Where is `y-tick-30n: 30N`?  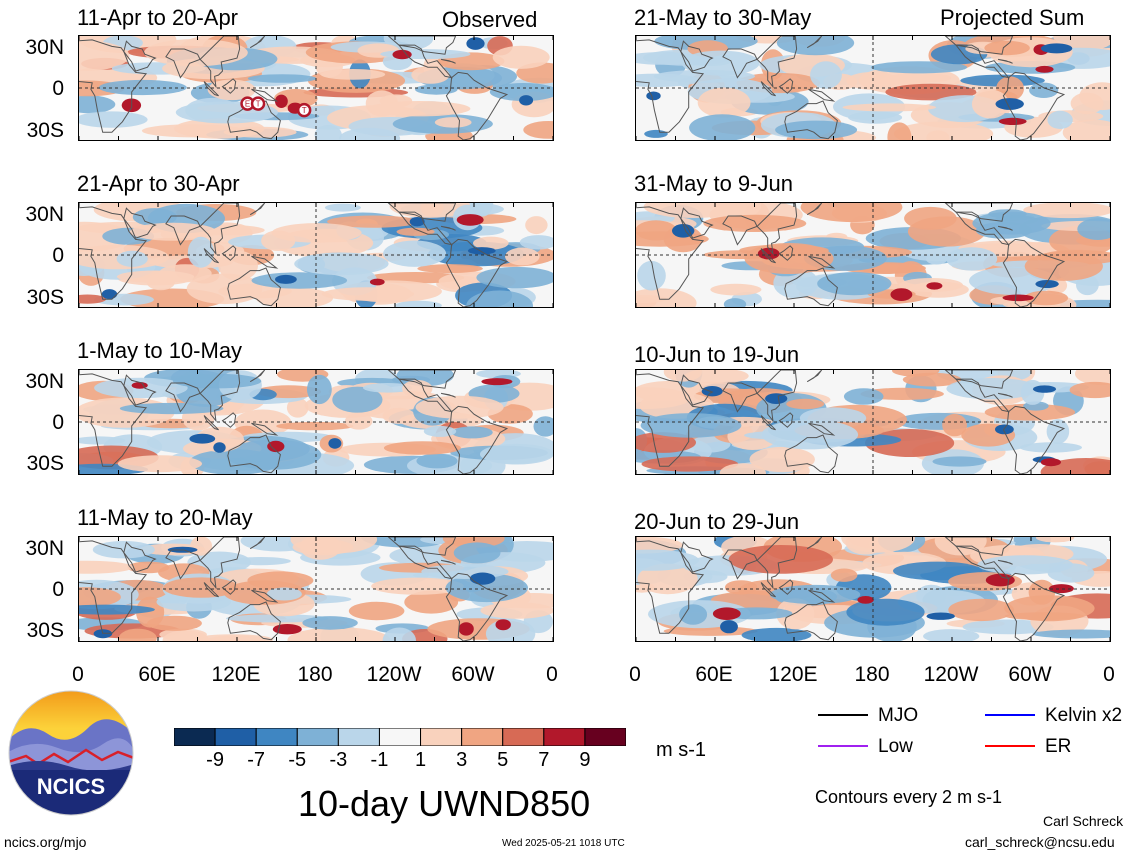 y-tick-30n: 30N is located at coordinates (44, 47).